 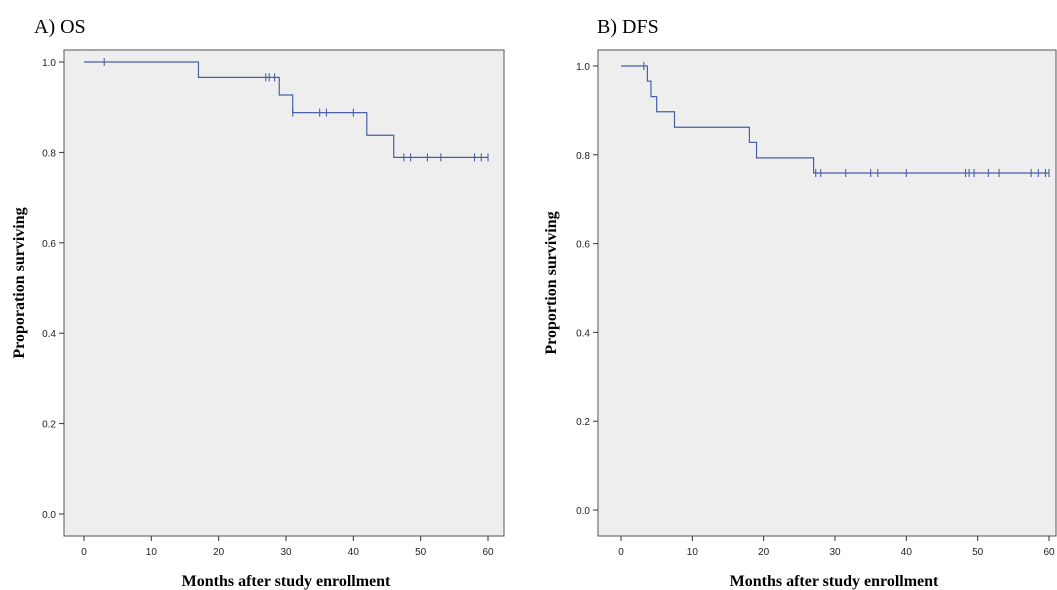 I want to click on os-x-tick-label: 20, so click(x=219, y=552).